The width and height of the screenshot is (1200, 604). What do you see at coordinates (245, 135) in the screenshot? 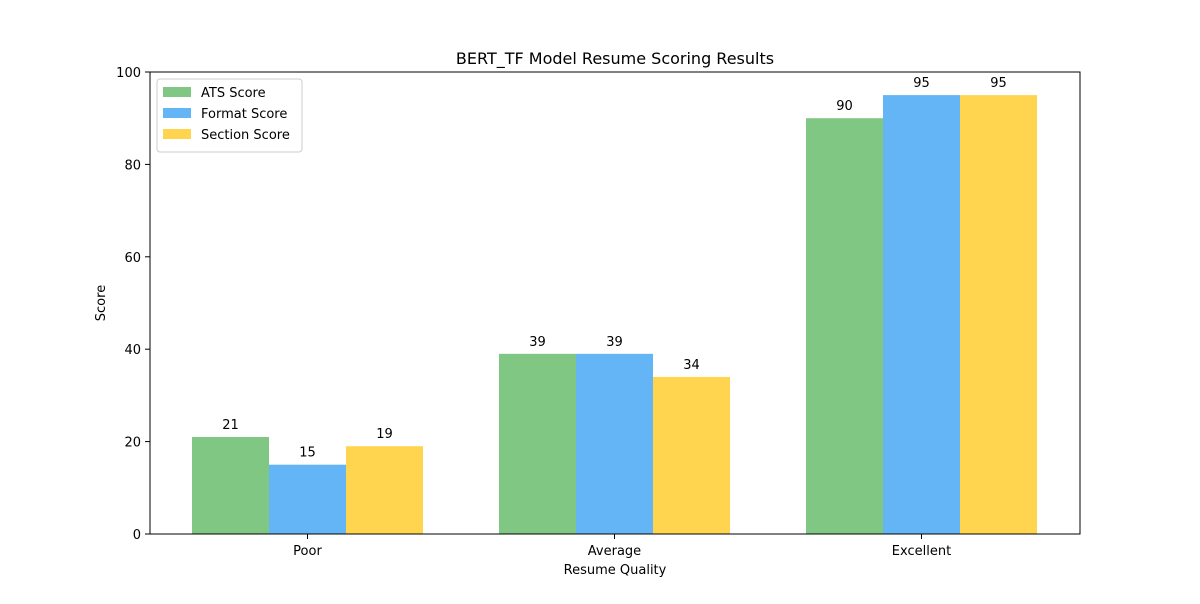
I see `legend-label-section-score: Section Score` at bounding box center [245, 135].